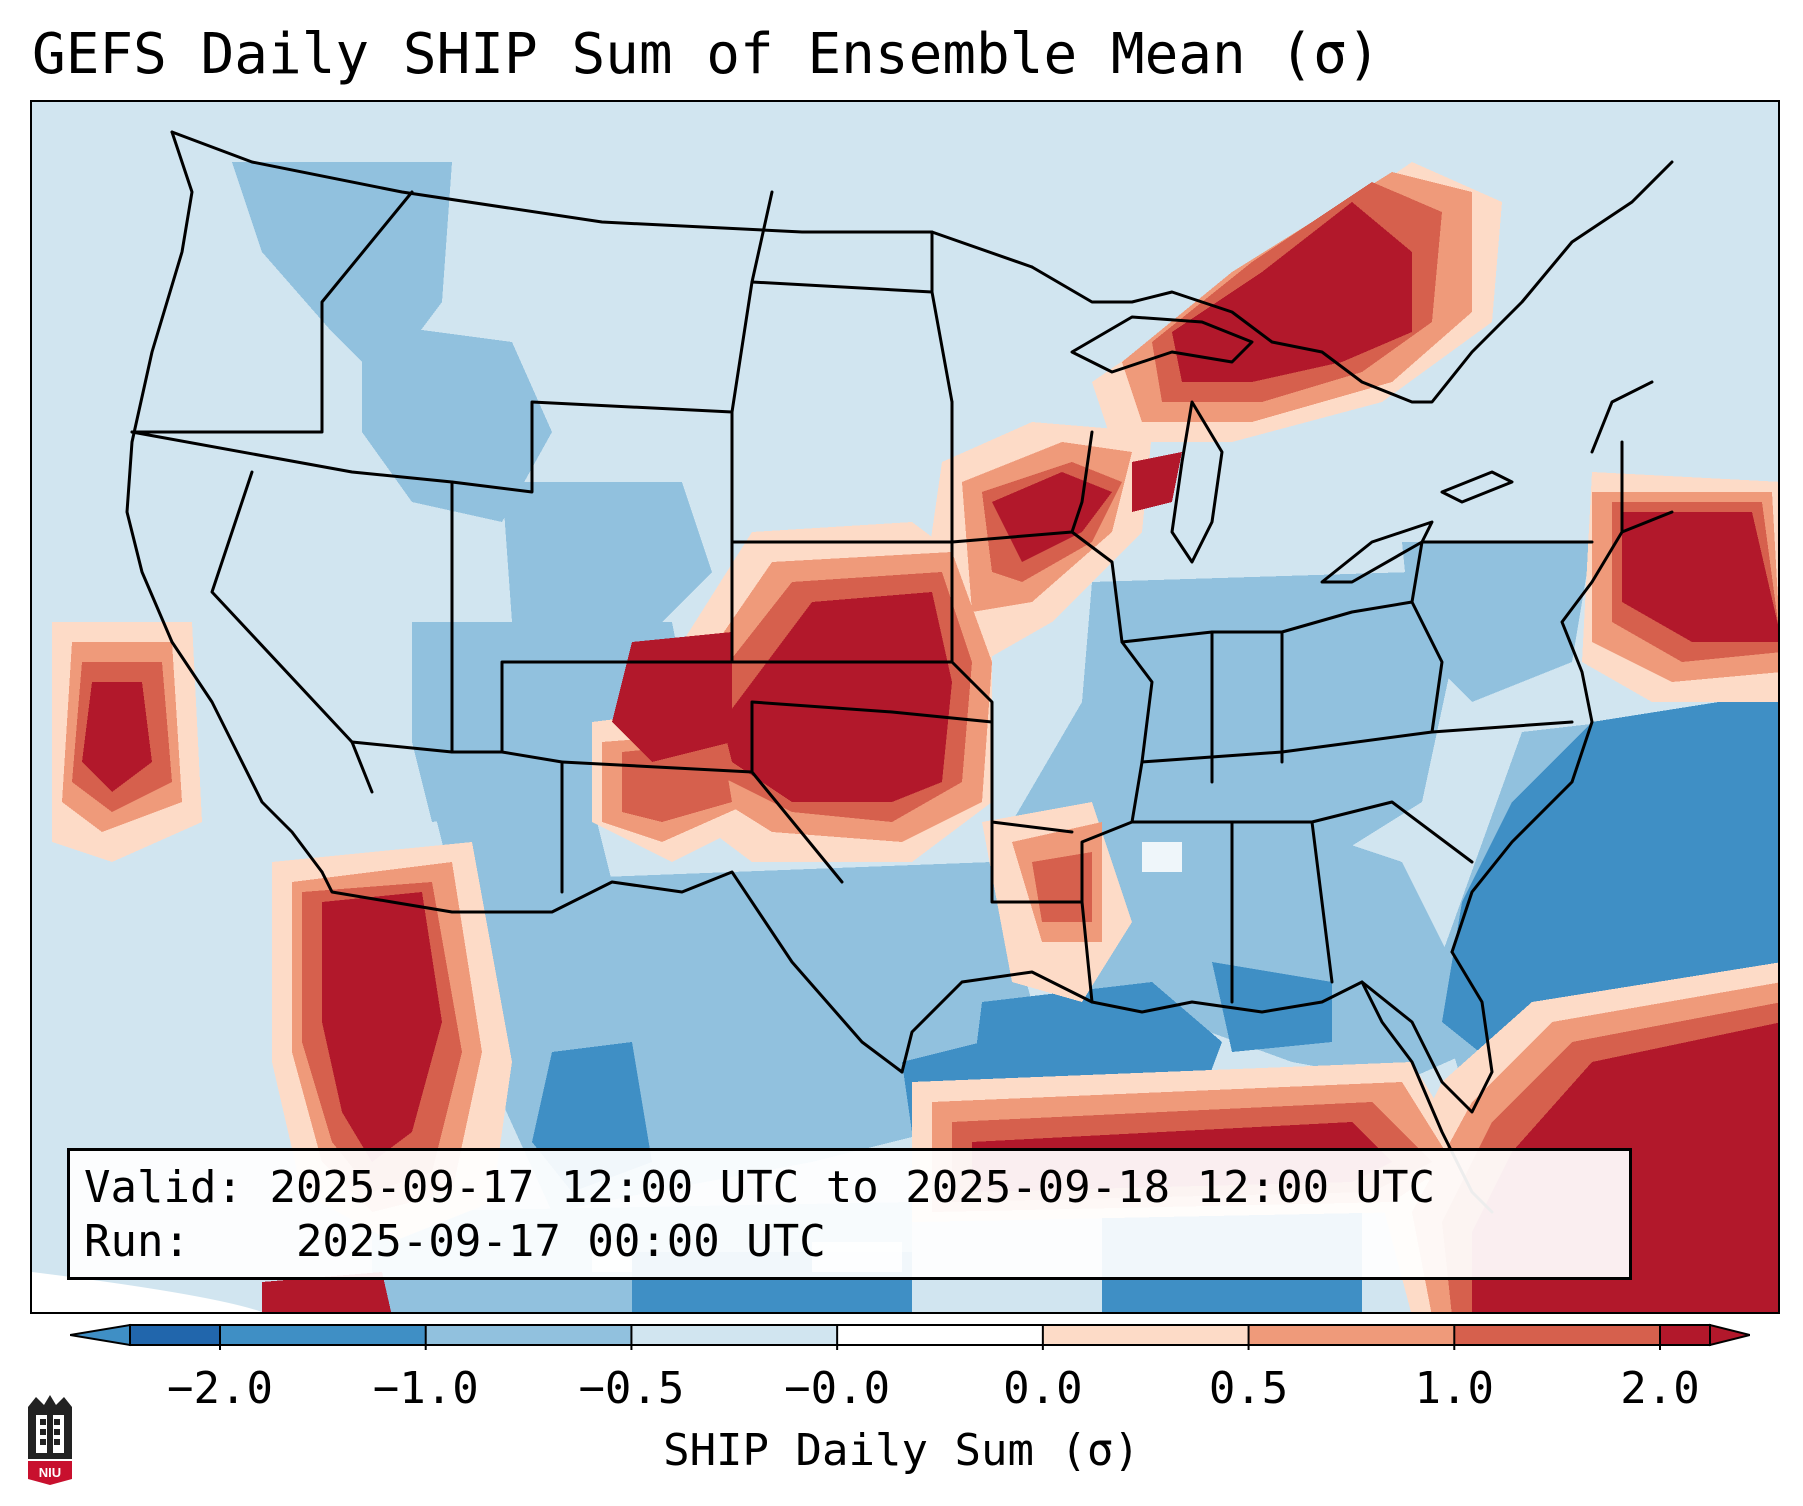 The width and height of the screenshot is (1803, 1506). What do you see at coordinates (100, 1335) in the screenshot?
I see `colorbar-extend-low` at bounding box center [100, 1335].